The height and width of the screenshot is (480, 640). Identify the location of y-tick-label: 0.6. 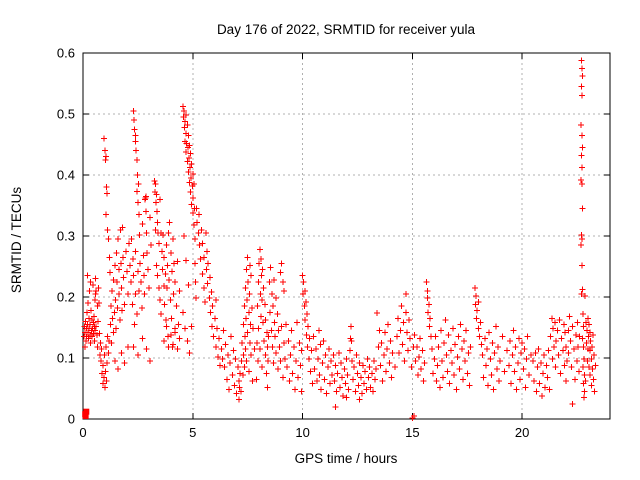
(66, 53).